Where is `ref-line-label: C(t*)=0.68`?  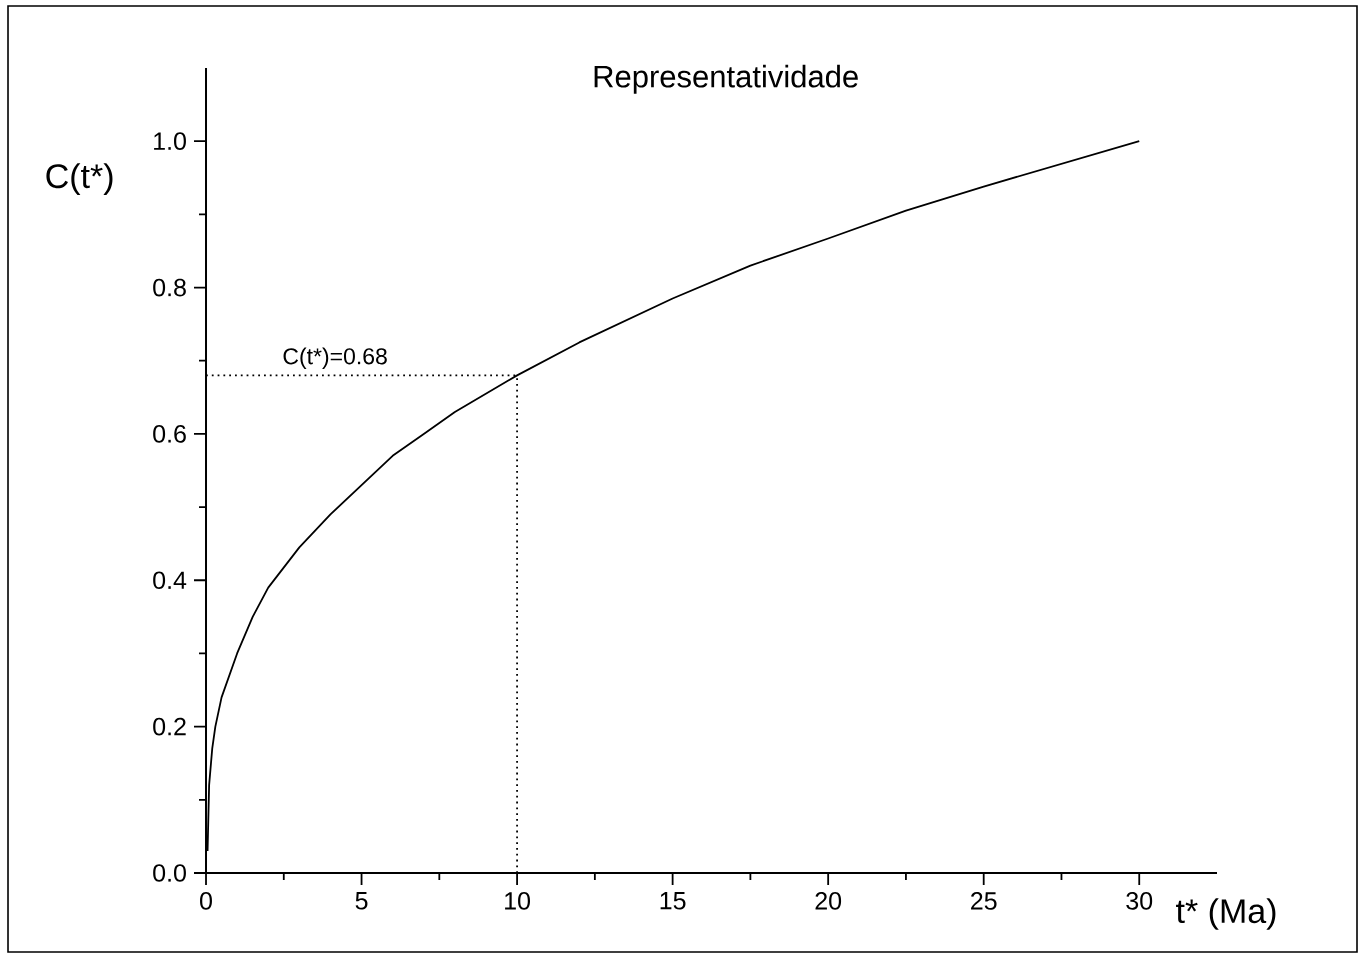 ref-line-label: C(t*)=0.68 is located at coordinates (335, 358).